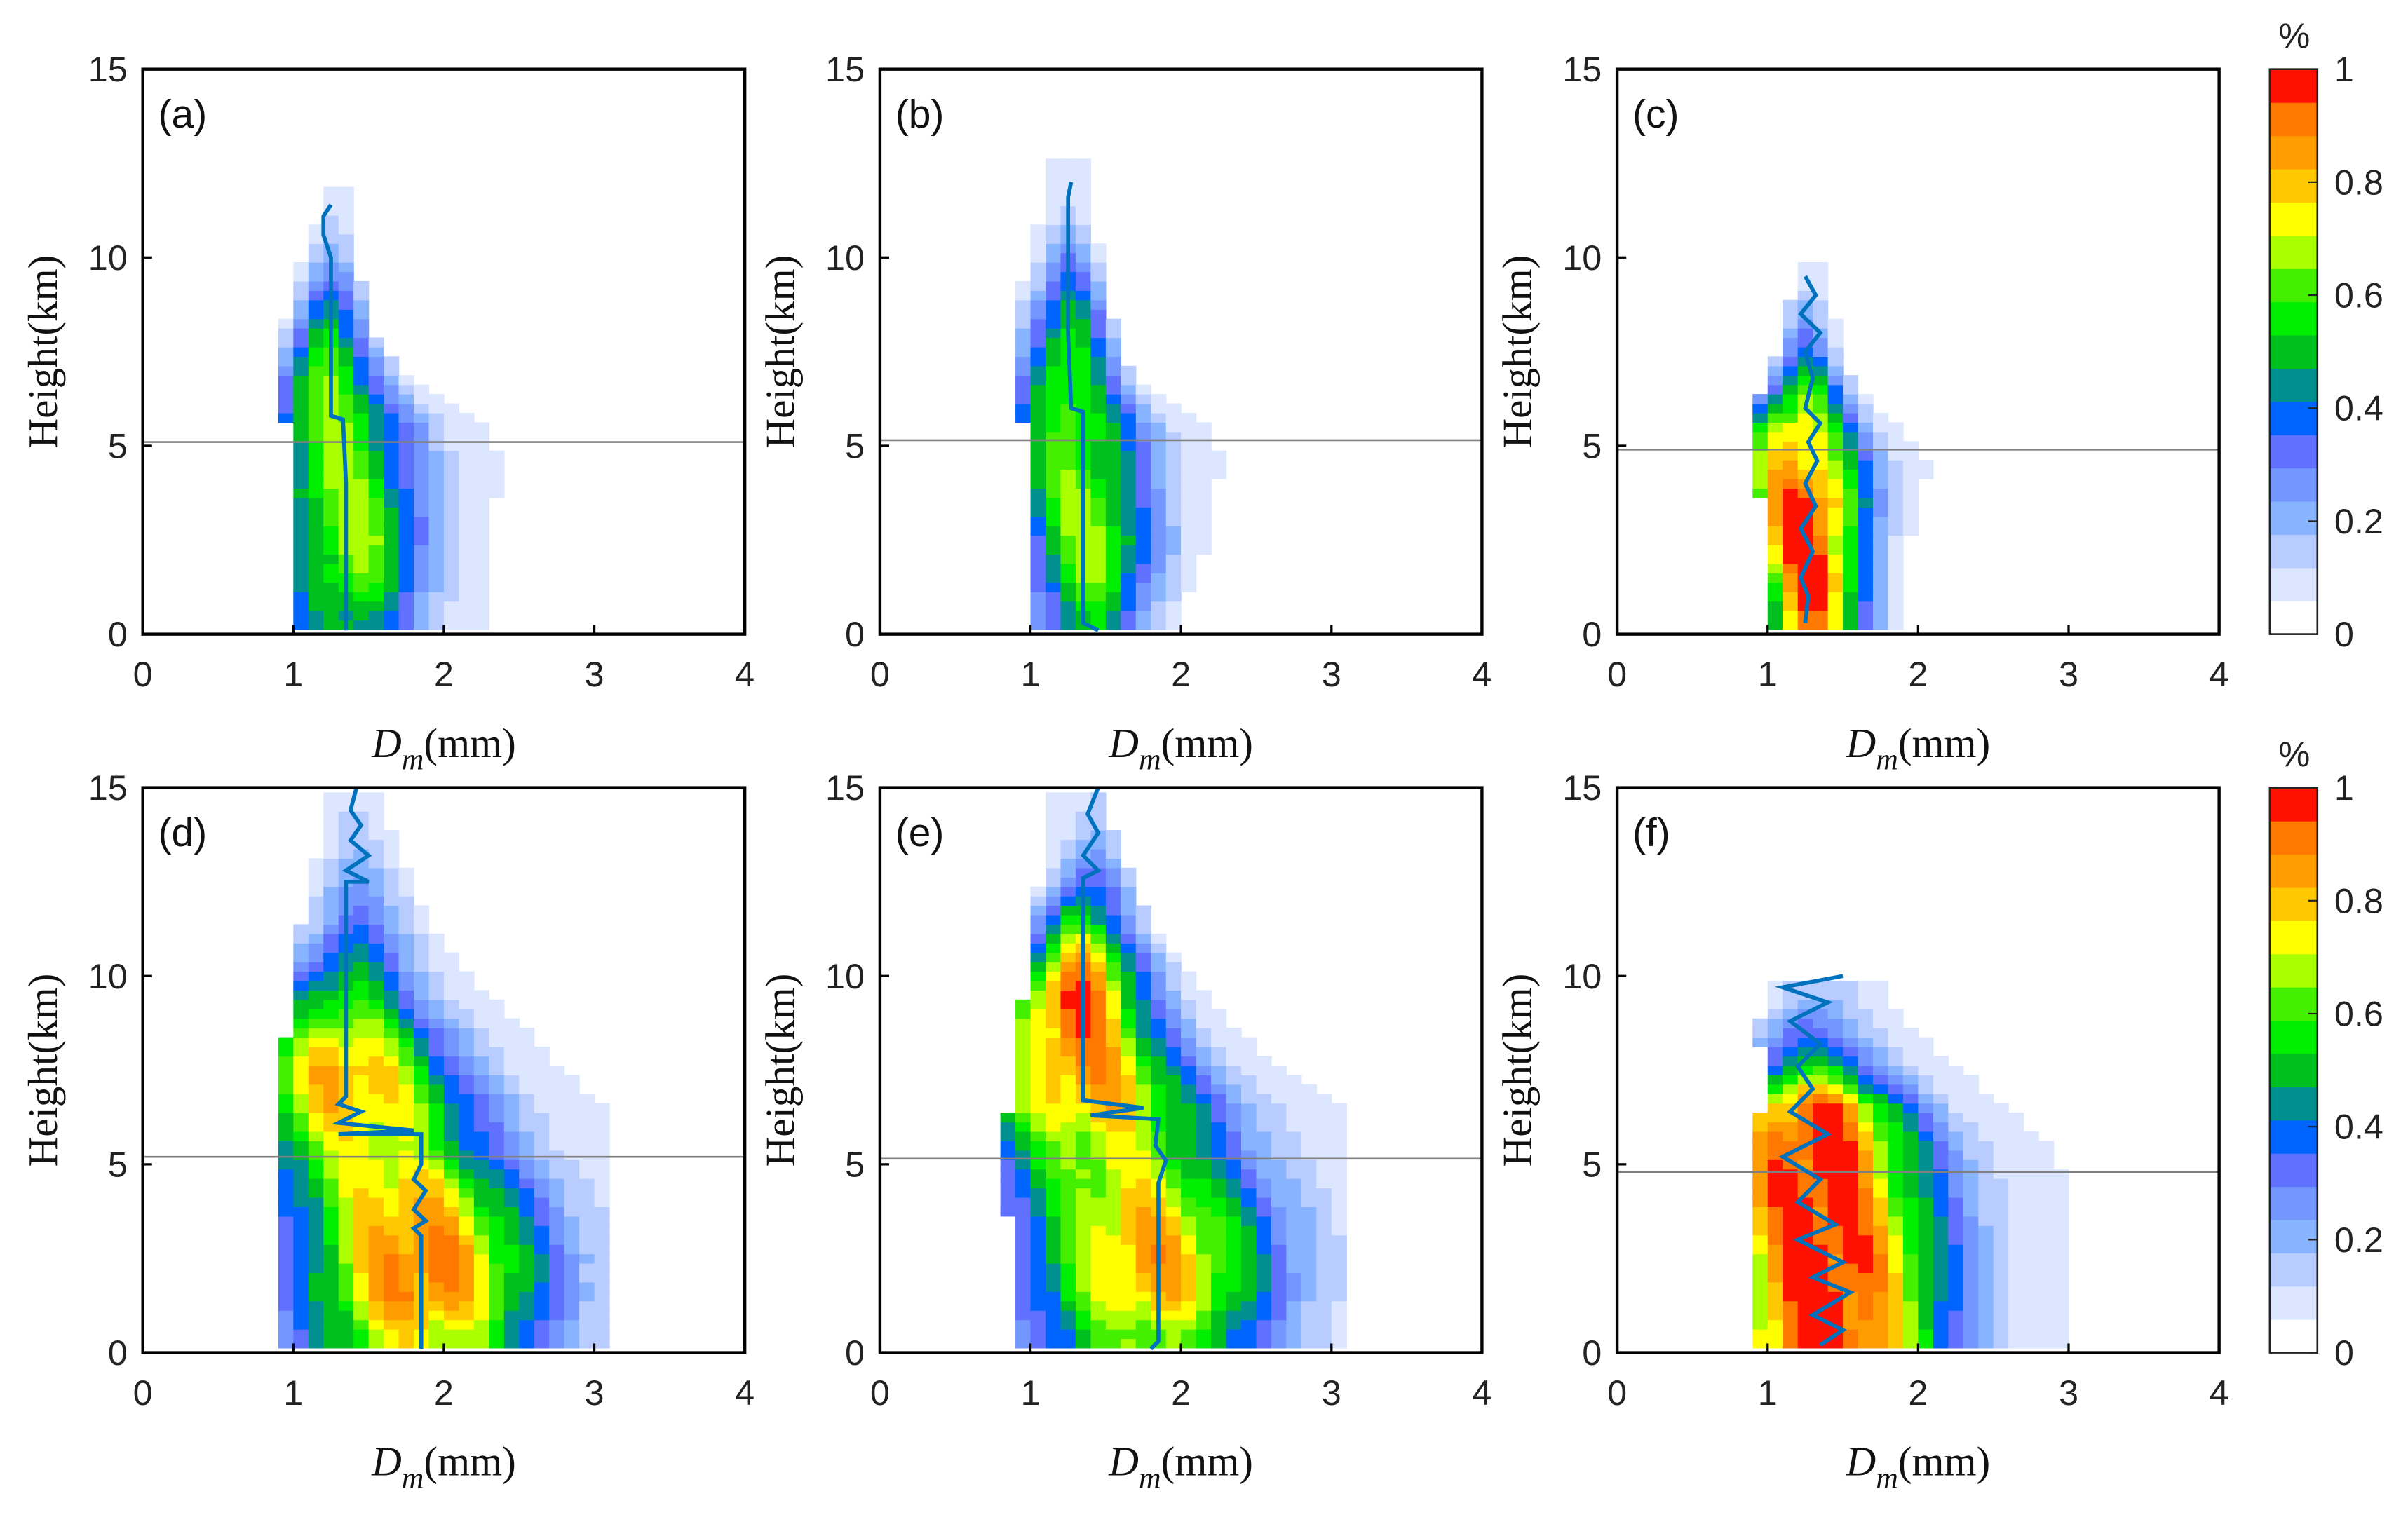  I want to click on x-axis-label: Dm(mm), so click(1180, 1466).